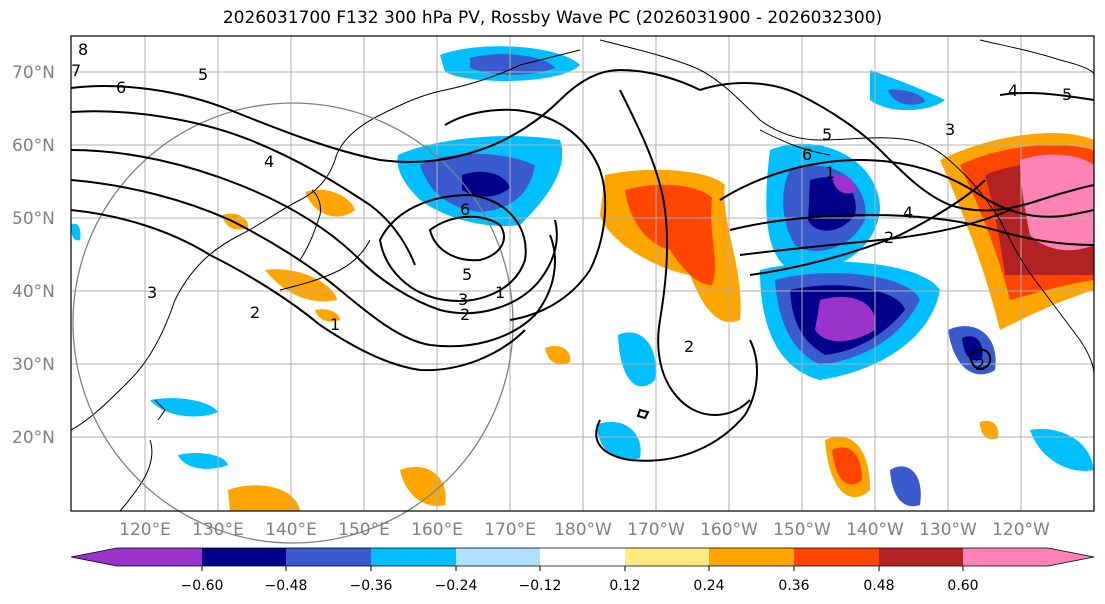 Image resolution: width=1105 pixels, height=604 pixels. Describe the element at coordinates (286, 586) in the screenshot. I see `colorbar-tick-label: −0.48` at that location.